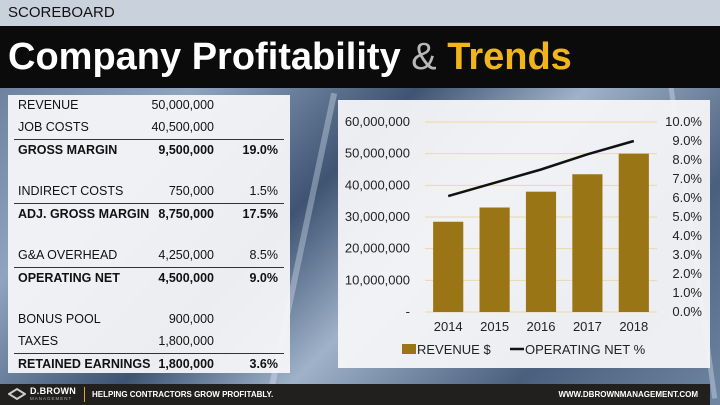 This screenshot has height=405, width=720. I want to click on brand-logo-icon, so click(17, 394).